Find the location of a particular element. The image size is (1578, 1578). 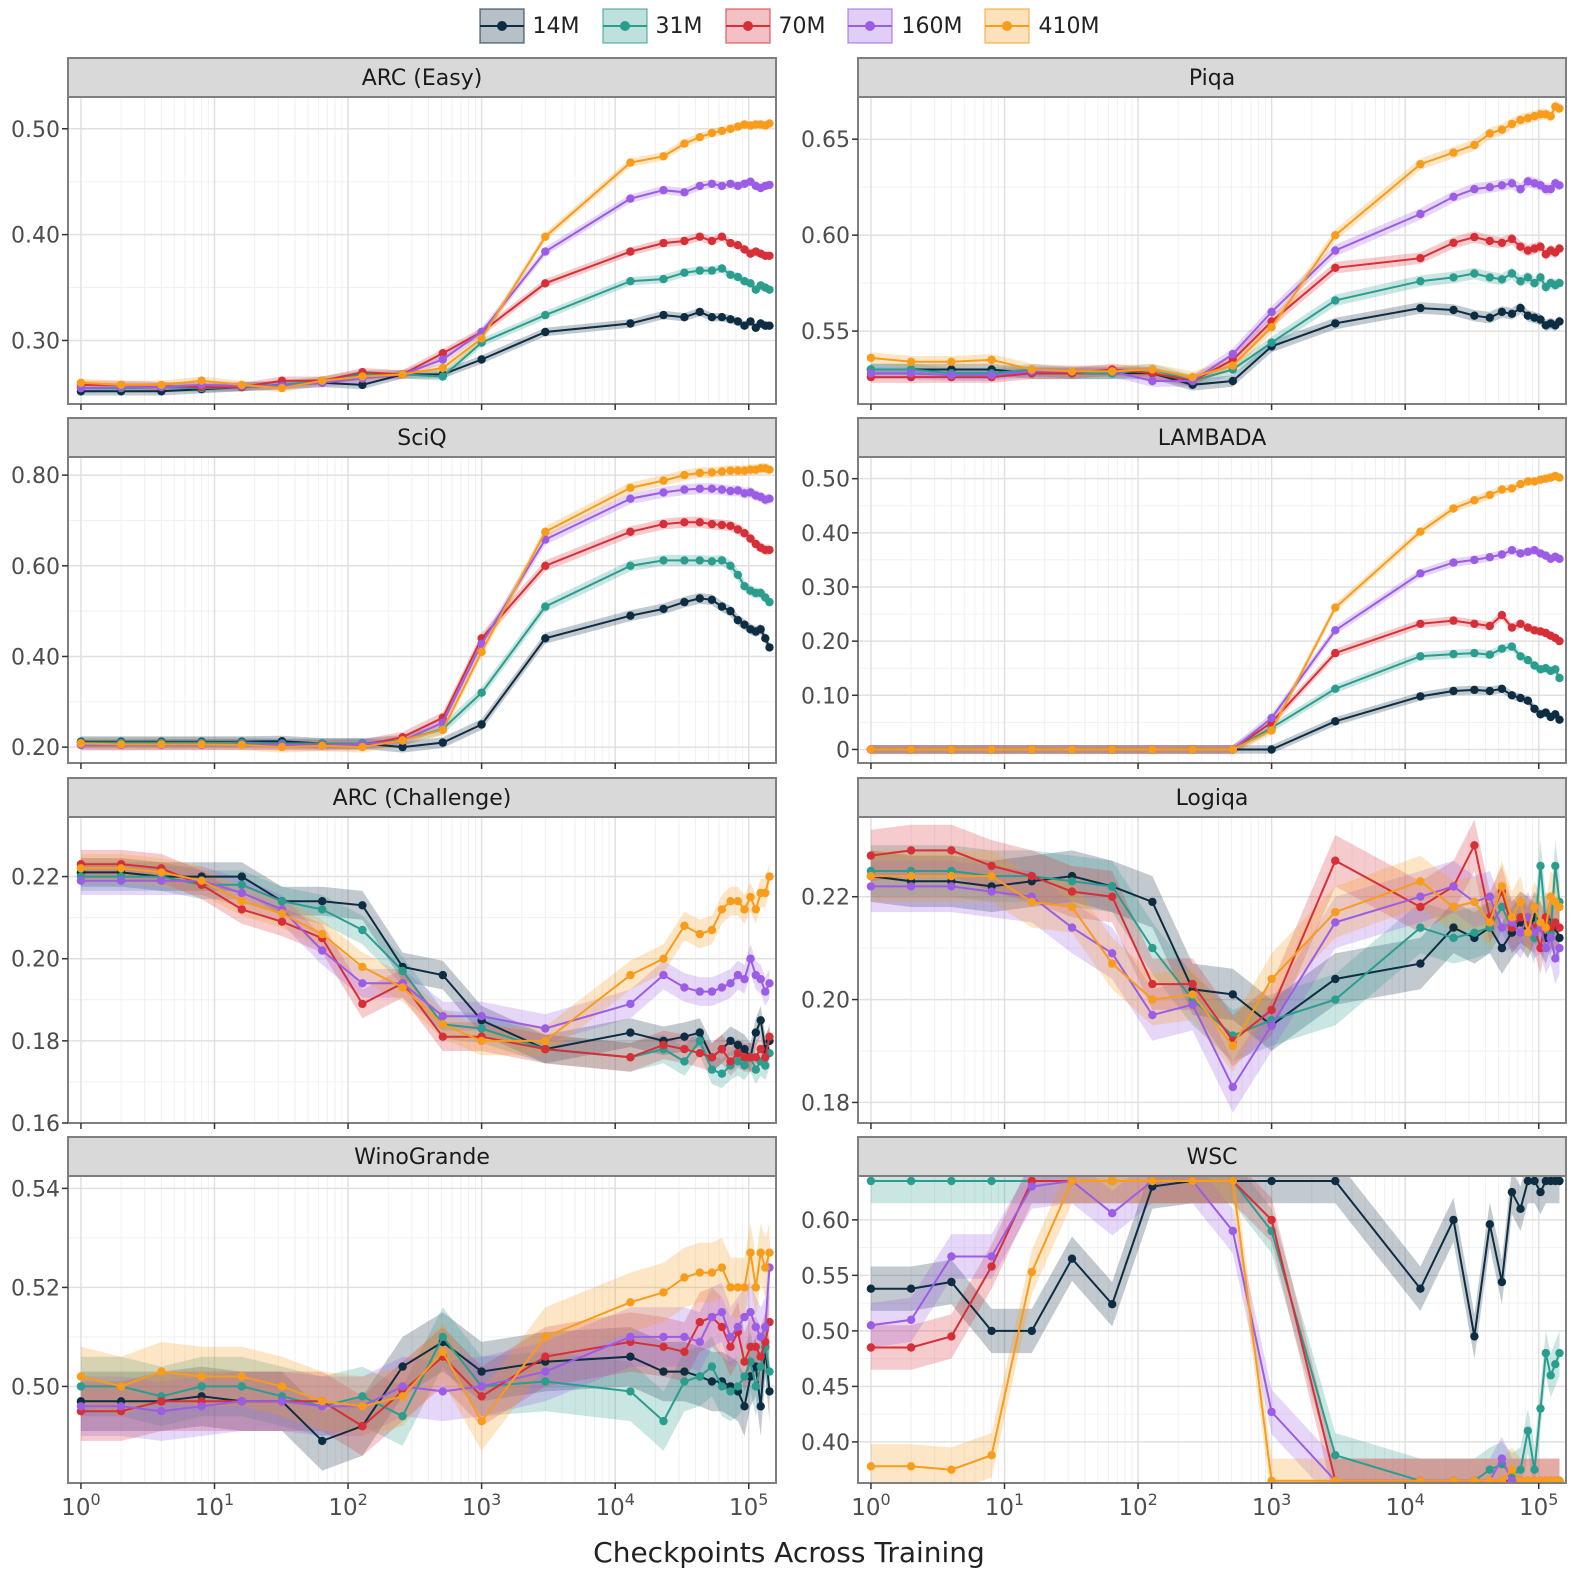

facet-title: LAMBADA is located at coordinates (1212, 438).